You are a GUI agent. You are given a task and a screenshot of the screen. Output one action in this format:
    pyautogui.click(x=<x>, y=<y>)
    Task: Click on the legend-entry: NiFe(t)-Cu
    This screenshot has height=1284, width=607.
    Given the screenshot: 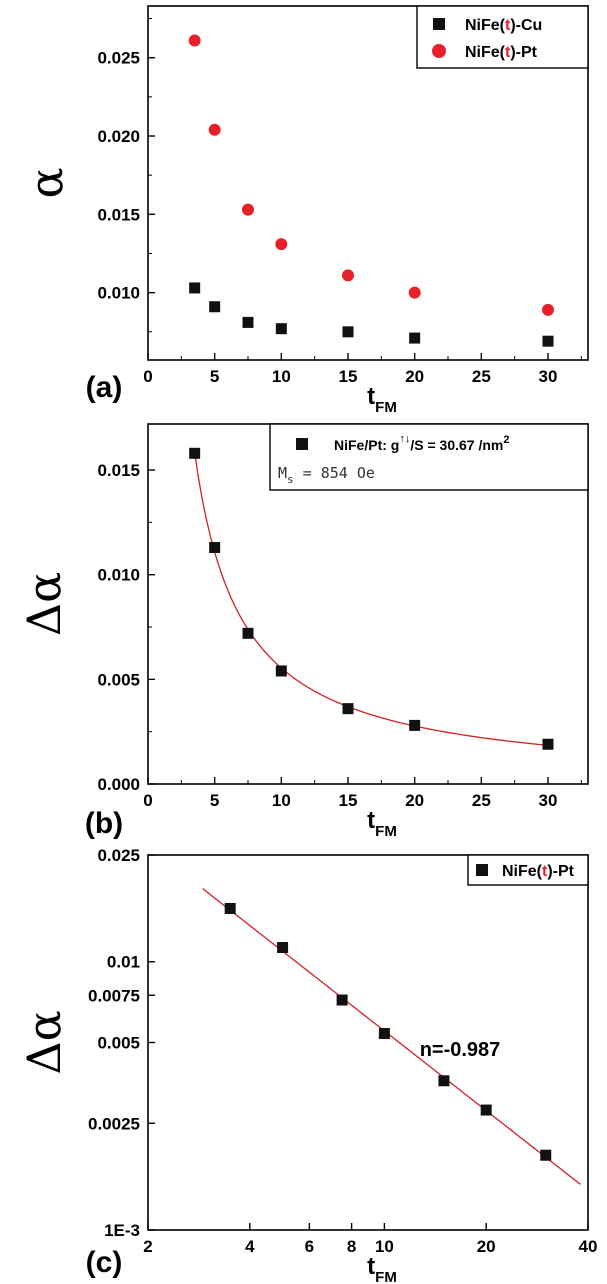 What is the action you would take?
    pyautogui.click(x=503, y=25)
    